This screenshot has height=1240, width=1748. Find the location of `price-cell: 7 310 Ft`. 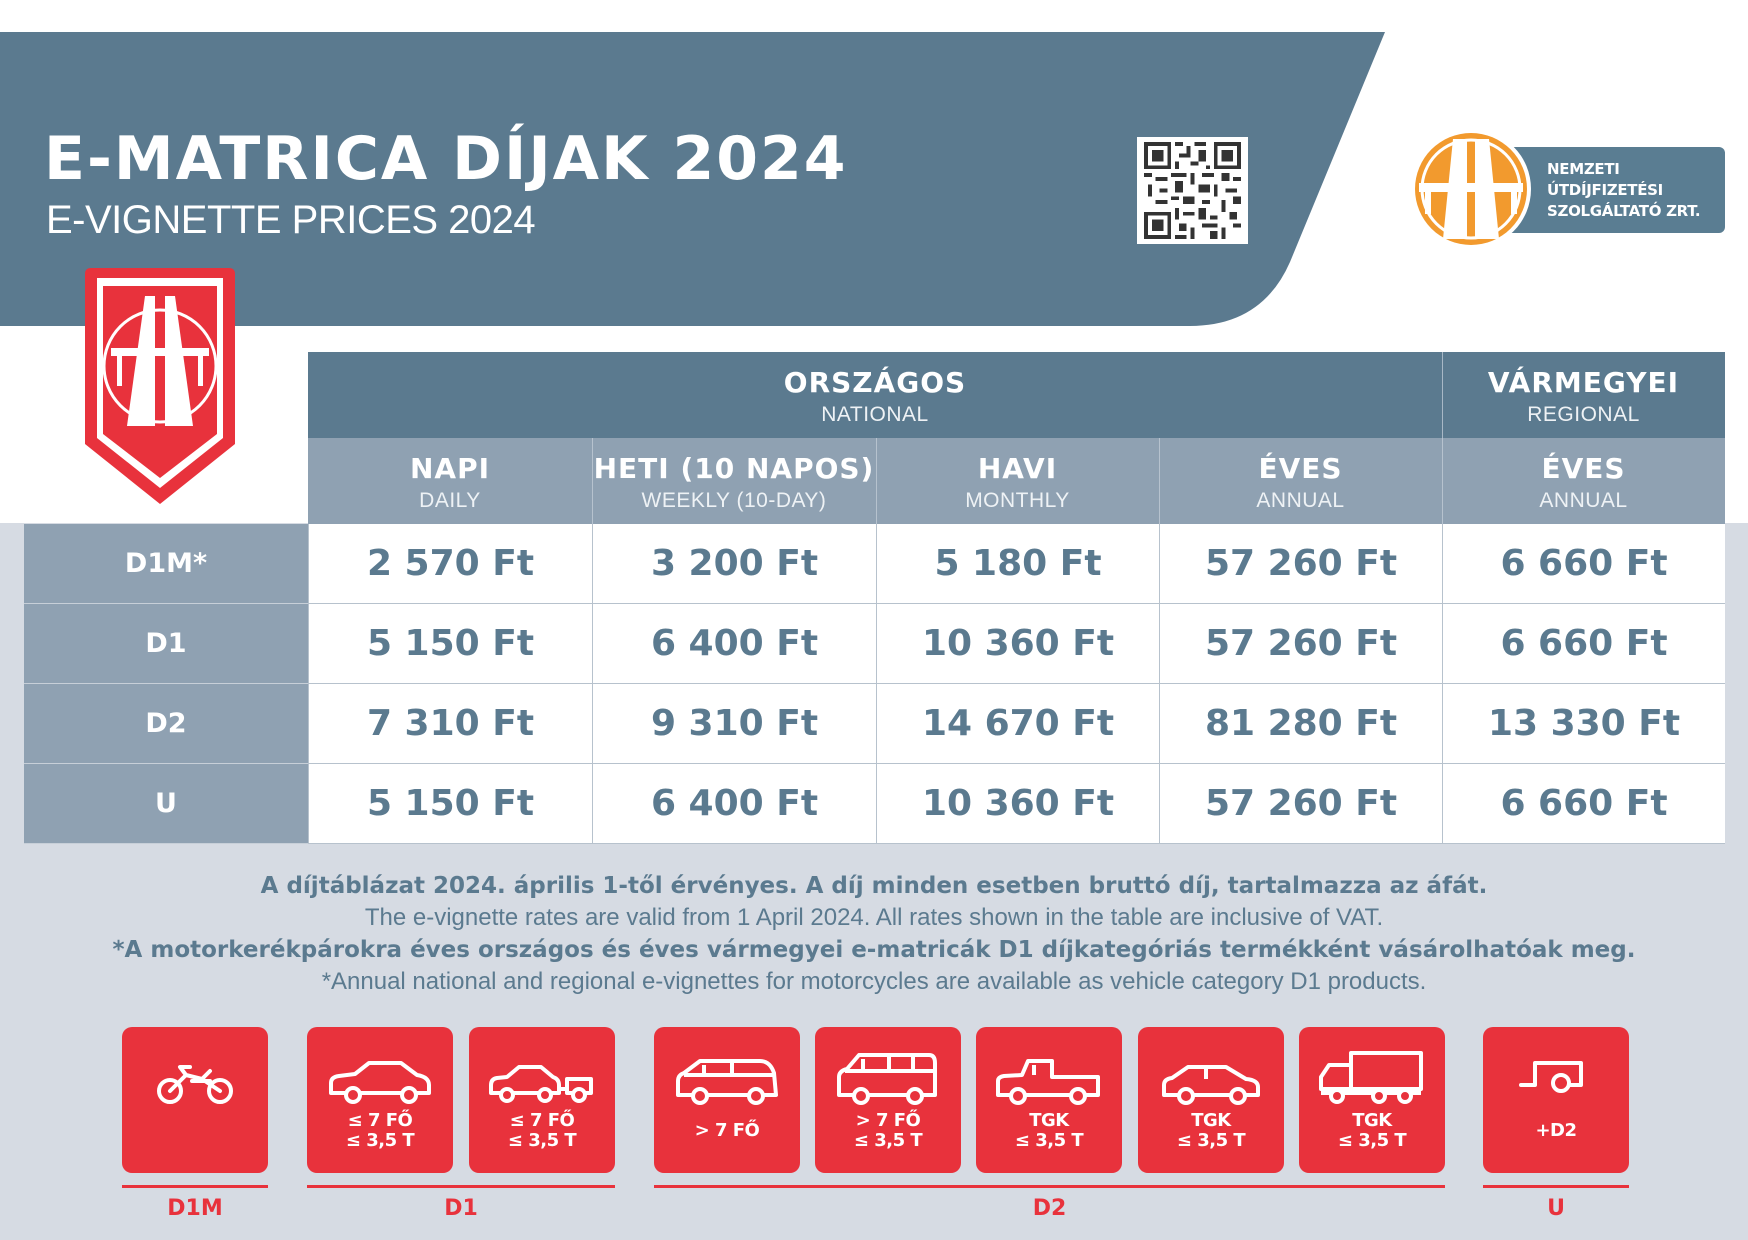

price-cell: 7 310 Ft is located at coordinates (450, 724).